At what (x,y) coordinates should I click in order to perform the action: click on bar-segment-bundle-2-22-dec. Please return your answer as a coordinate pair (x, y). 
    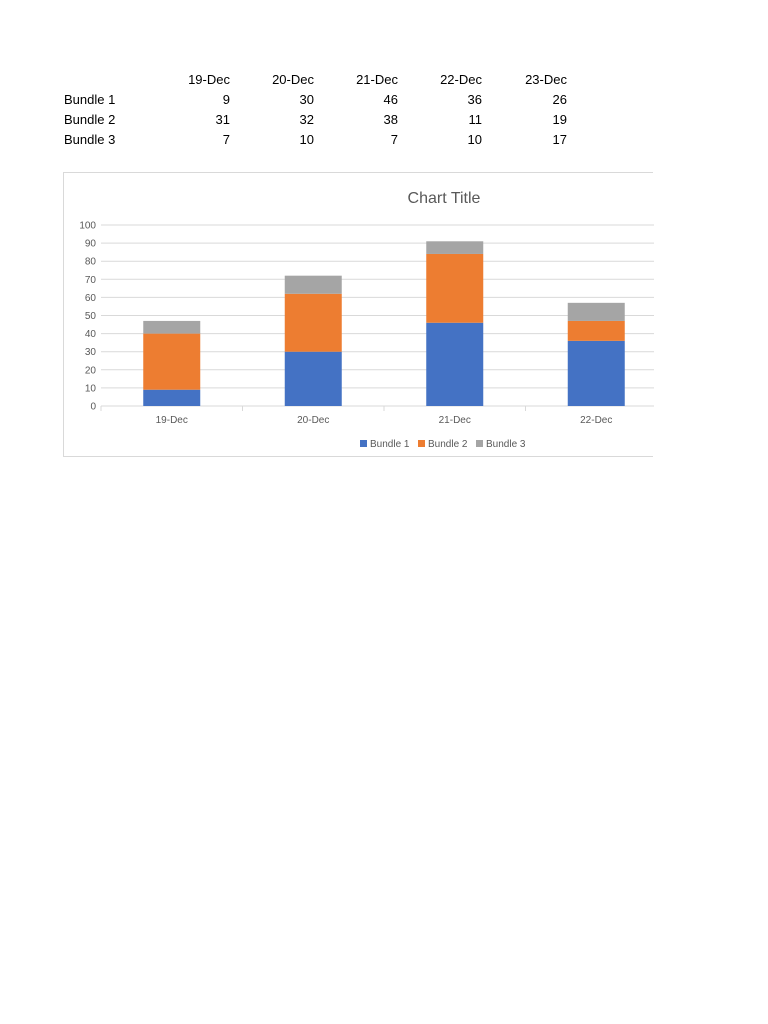
    Looking at the image, I should click on (596, 330).